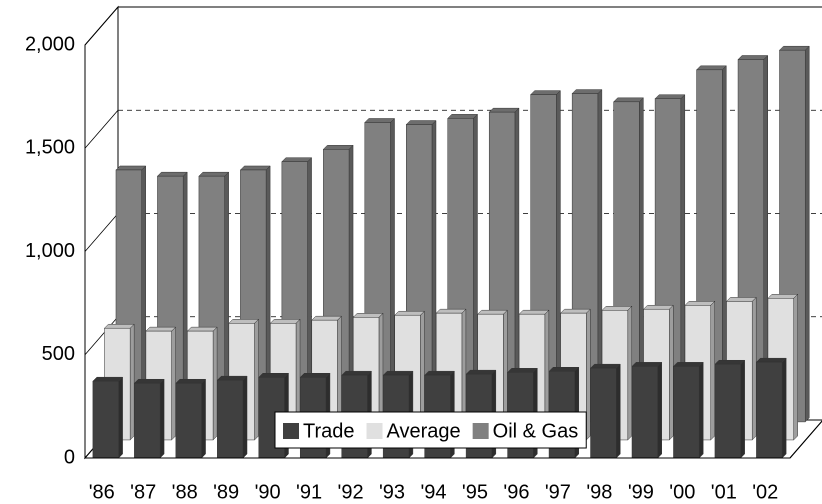 This screenshot has height=504, width=822. What do you see at coordinates (351, 492) in the screenshot?
I see `x-tick-label: '92` at bounding box center [351, 492].